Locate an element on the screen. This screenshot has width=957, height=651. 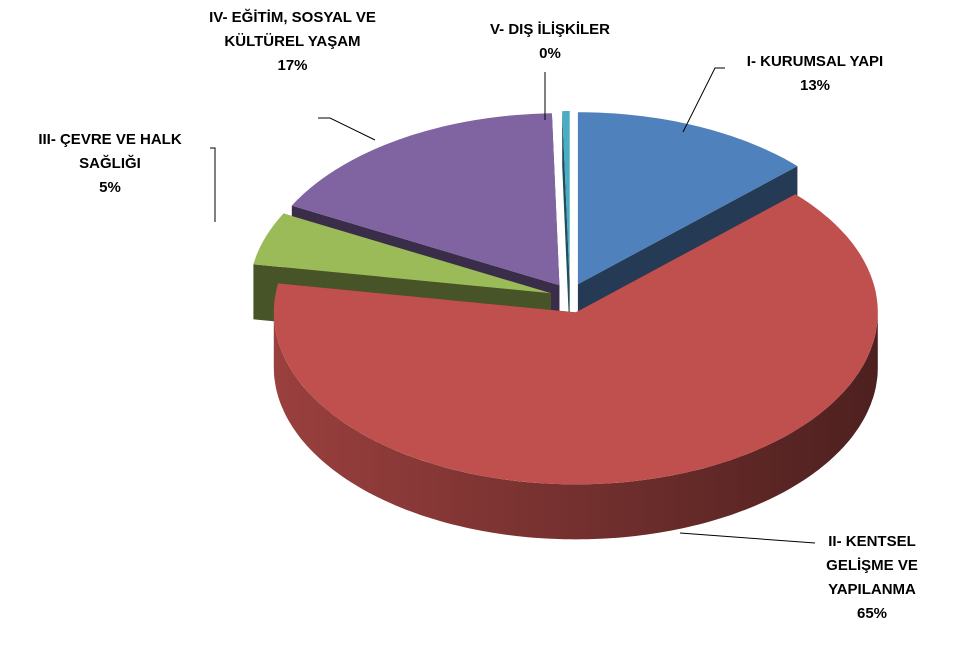
value-label: 65% is located at coordinates (872, 613).